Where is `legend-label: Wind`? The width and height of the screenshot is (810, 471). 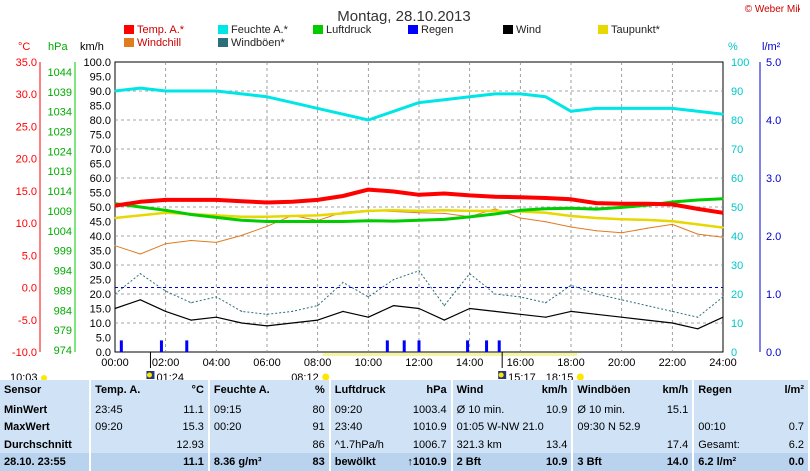
legend-label: Wind is located at coordinates (528, 30).